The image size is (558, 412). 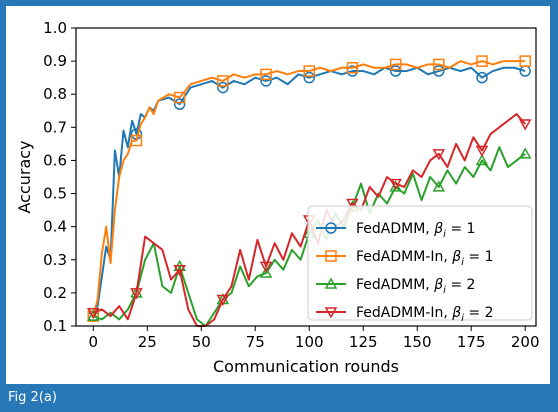 What do you see at coordinates (24, 176) in the screenshot?
I see `y-axis-title: Accuracy` at bounding box center [24, 176].